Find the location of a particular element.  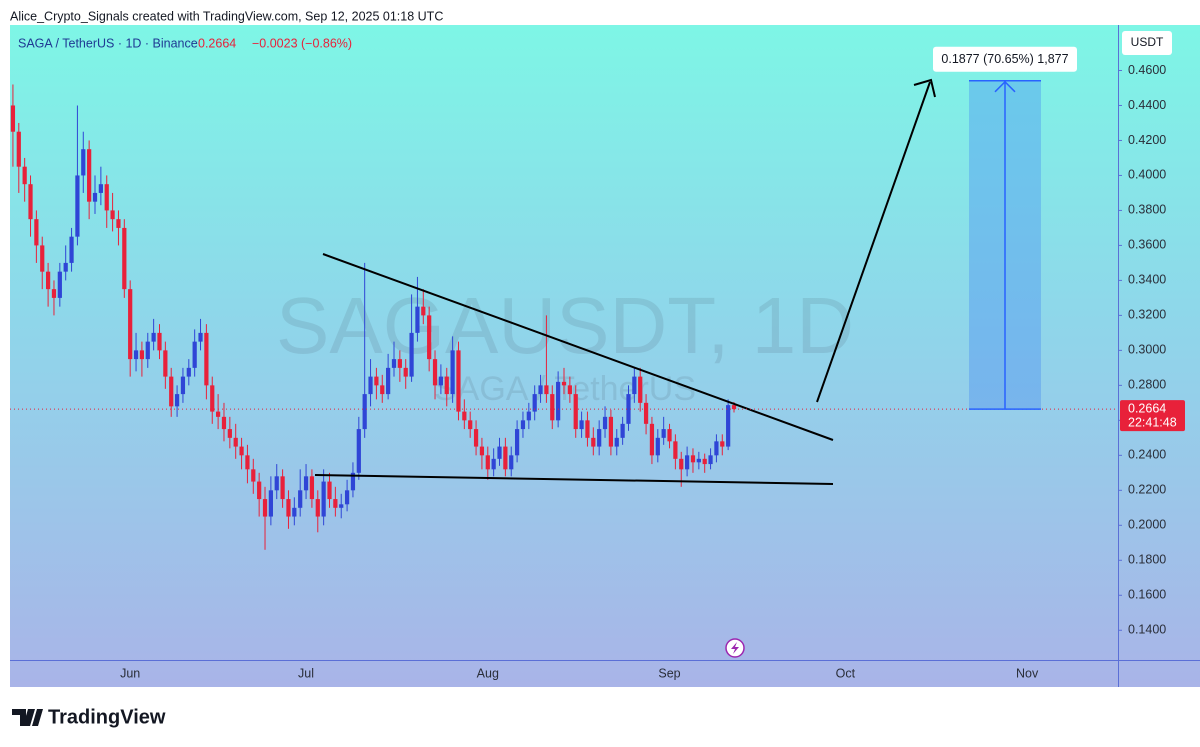

y-tick-label: 0.4600 is located at coordinates (1147, 70).